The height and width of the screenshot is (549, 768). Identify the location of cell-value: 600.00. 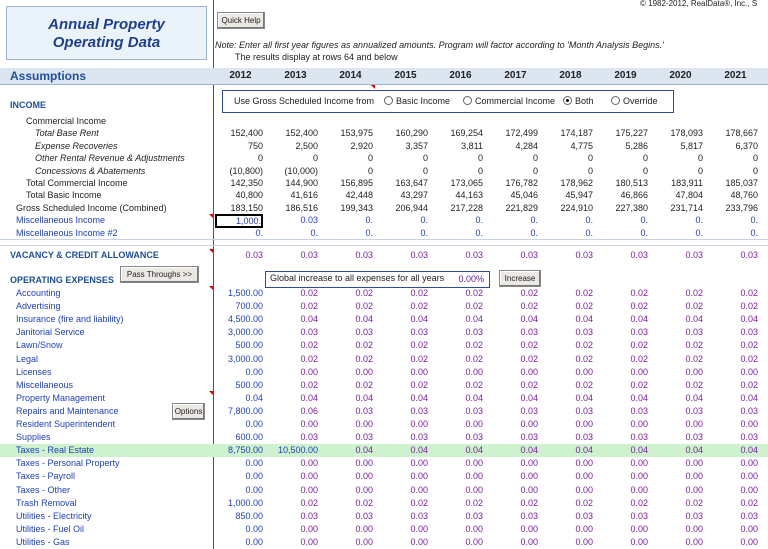
(249, 437).